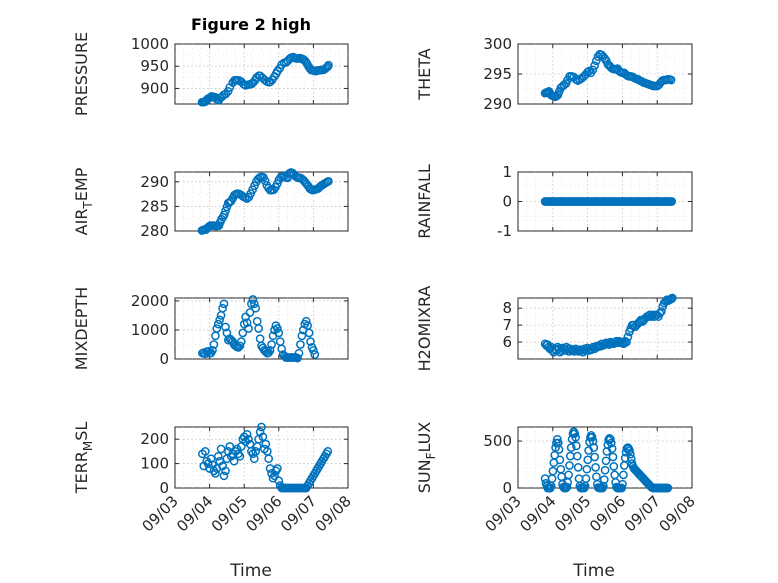  What do you see at coordinates (154, 464) in the screenshot?
I see `y-tick-label: 100` at bounding box center [154, 464].